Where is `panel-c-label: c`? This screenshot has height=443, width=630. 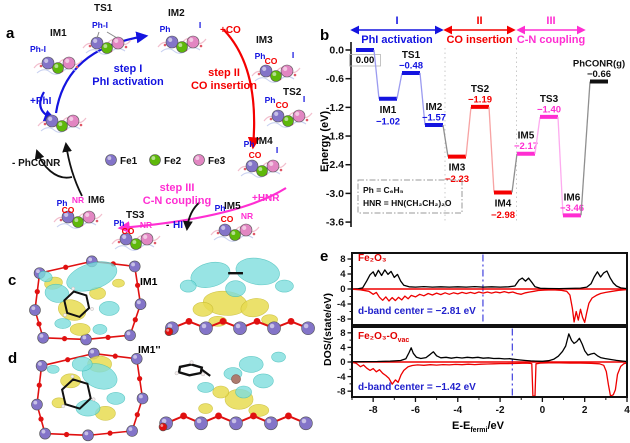 panel-c-label: c is located at coordinates (12, 280).